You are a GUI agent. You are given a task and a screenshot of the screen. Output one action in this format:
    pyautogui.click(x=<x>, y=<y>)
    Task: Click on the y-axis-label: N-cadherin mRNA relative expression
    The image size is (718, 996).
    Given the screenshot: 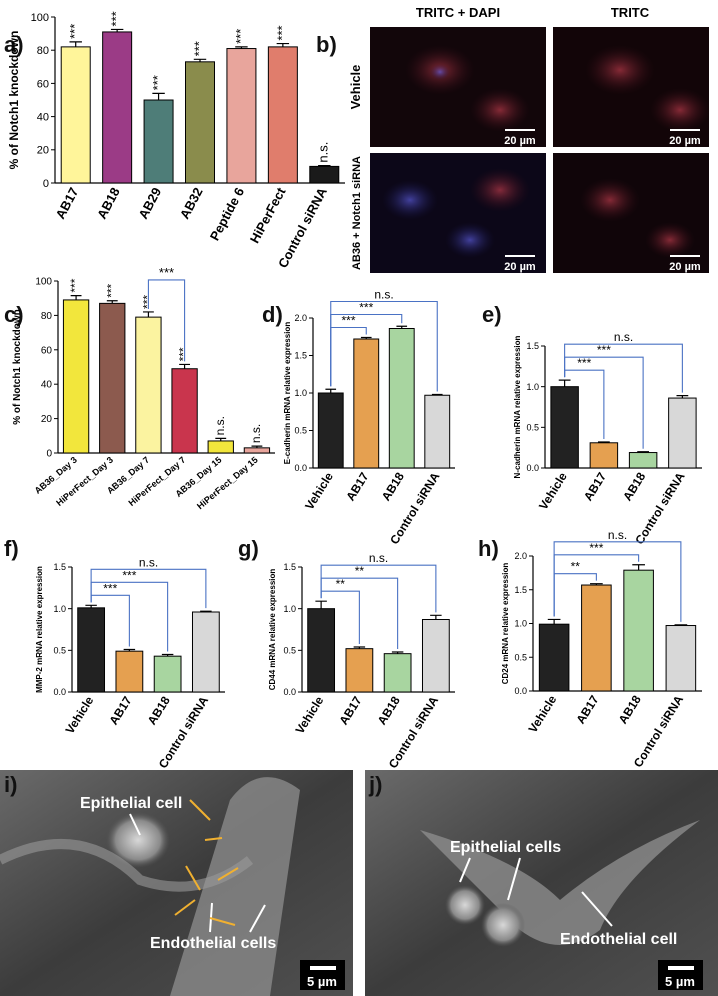 What is the action you would take?
    pyautogui.click(x=517, y=406)
    